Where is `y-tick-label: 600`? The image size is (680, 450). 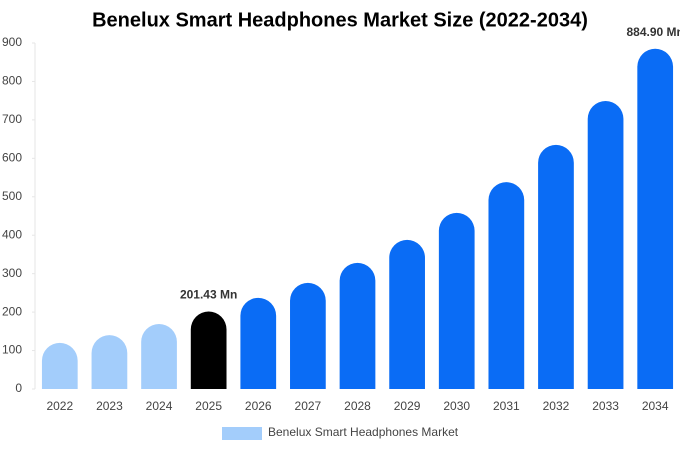 y-tick-label: 600 is located at coordinates (12, 158).